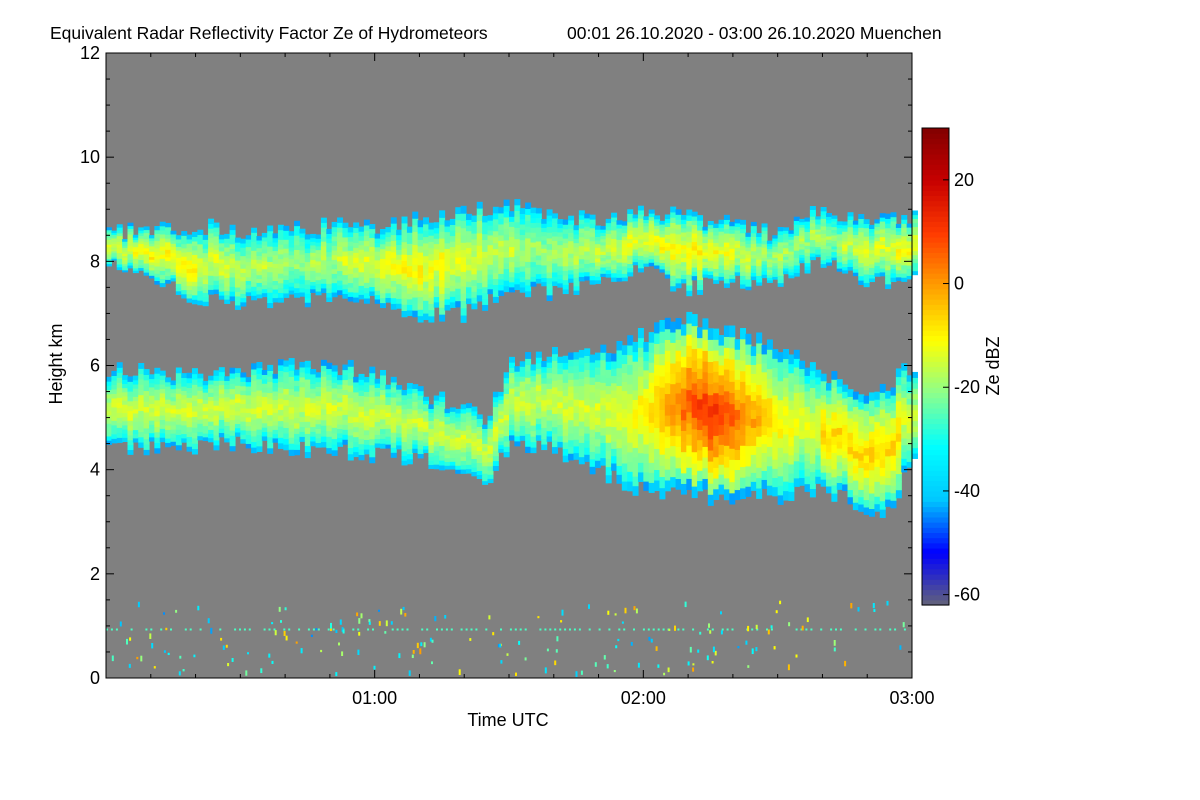  Describe the element at coordinates (967, 595) in the screenshot. I see `colorbar-tick-label: -60` at that location.